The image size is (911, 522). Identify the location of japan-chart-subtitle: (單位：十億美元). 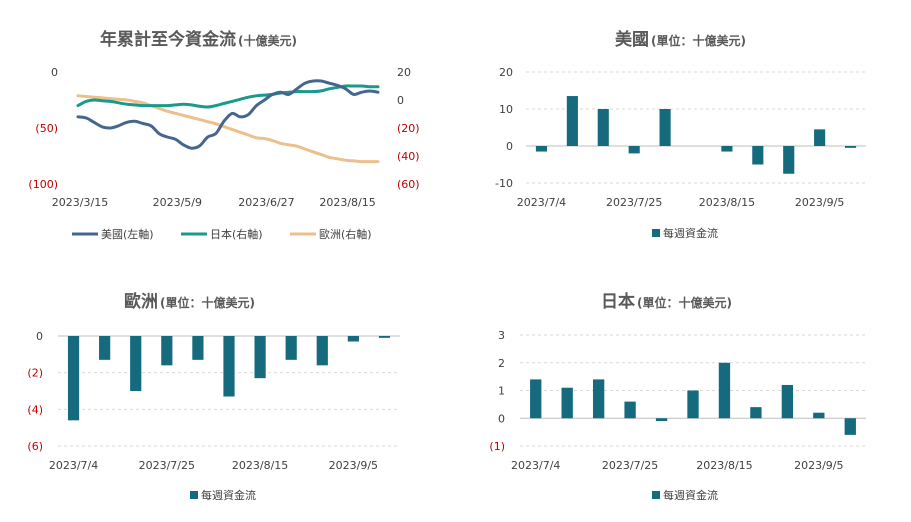
(684, 302).